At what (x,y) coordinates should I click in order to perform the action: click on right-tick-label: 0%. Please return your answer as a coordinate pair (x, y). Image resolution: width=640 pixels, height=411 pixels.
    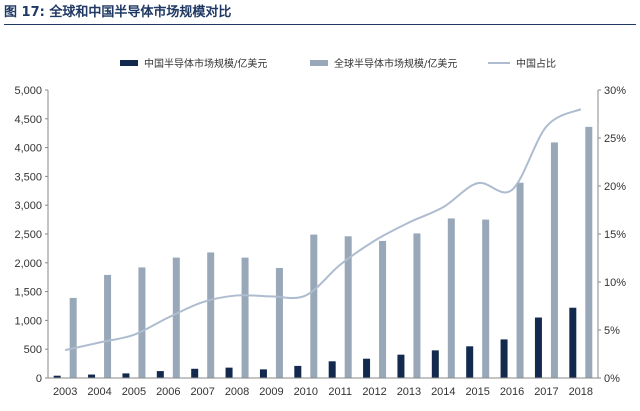
    Looking at the image, I should click on (612, 379).